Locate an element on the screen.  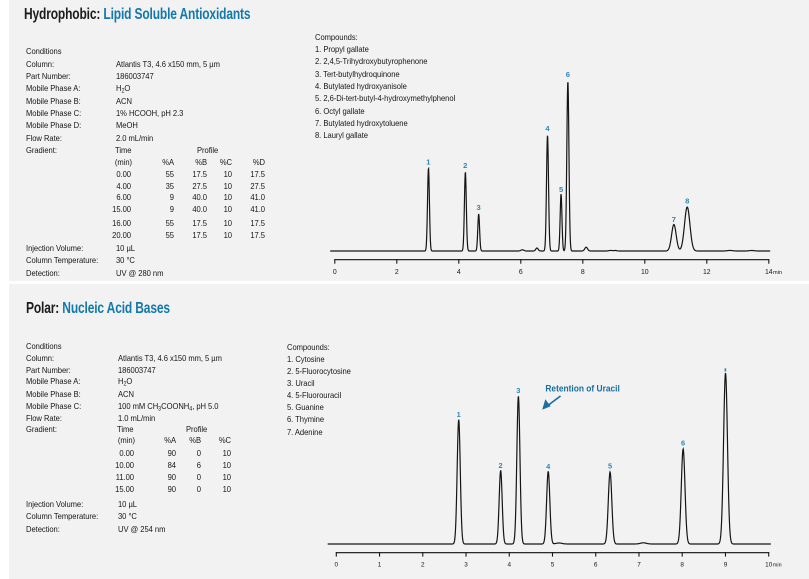
svg-text: Retention of Uracil is located at coordinates (582, 388).